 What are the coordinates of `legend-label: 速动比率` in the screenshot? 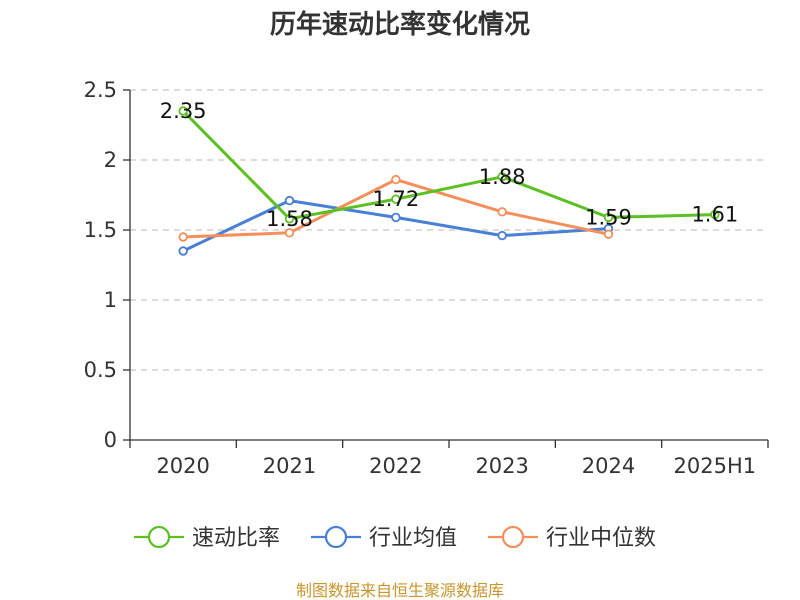 It's located at (236, 538).